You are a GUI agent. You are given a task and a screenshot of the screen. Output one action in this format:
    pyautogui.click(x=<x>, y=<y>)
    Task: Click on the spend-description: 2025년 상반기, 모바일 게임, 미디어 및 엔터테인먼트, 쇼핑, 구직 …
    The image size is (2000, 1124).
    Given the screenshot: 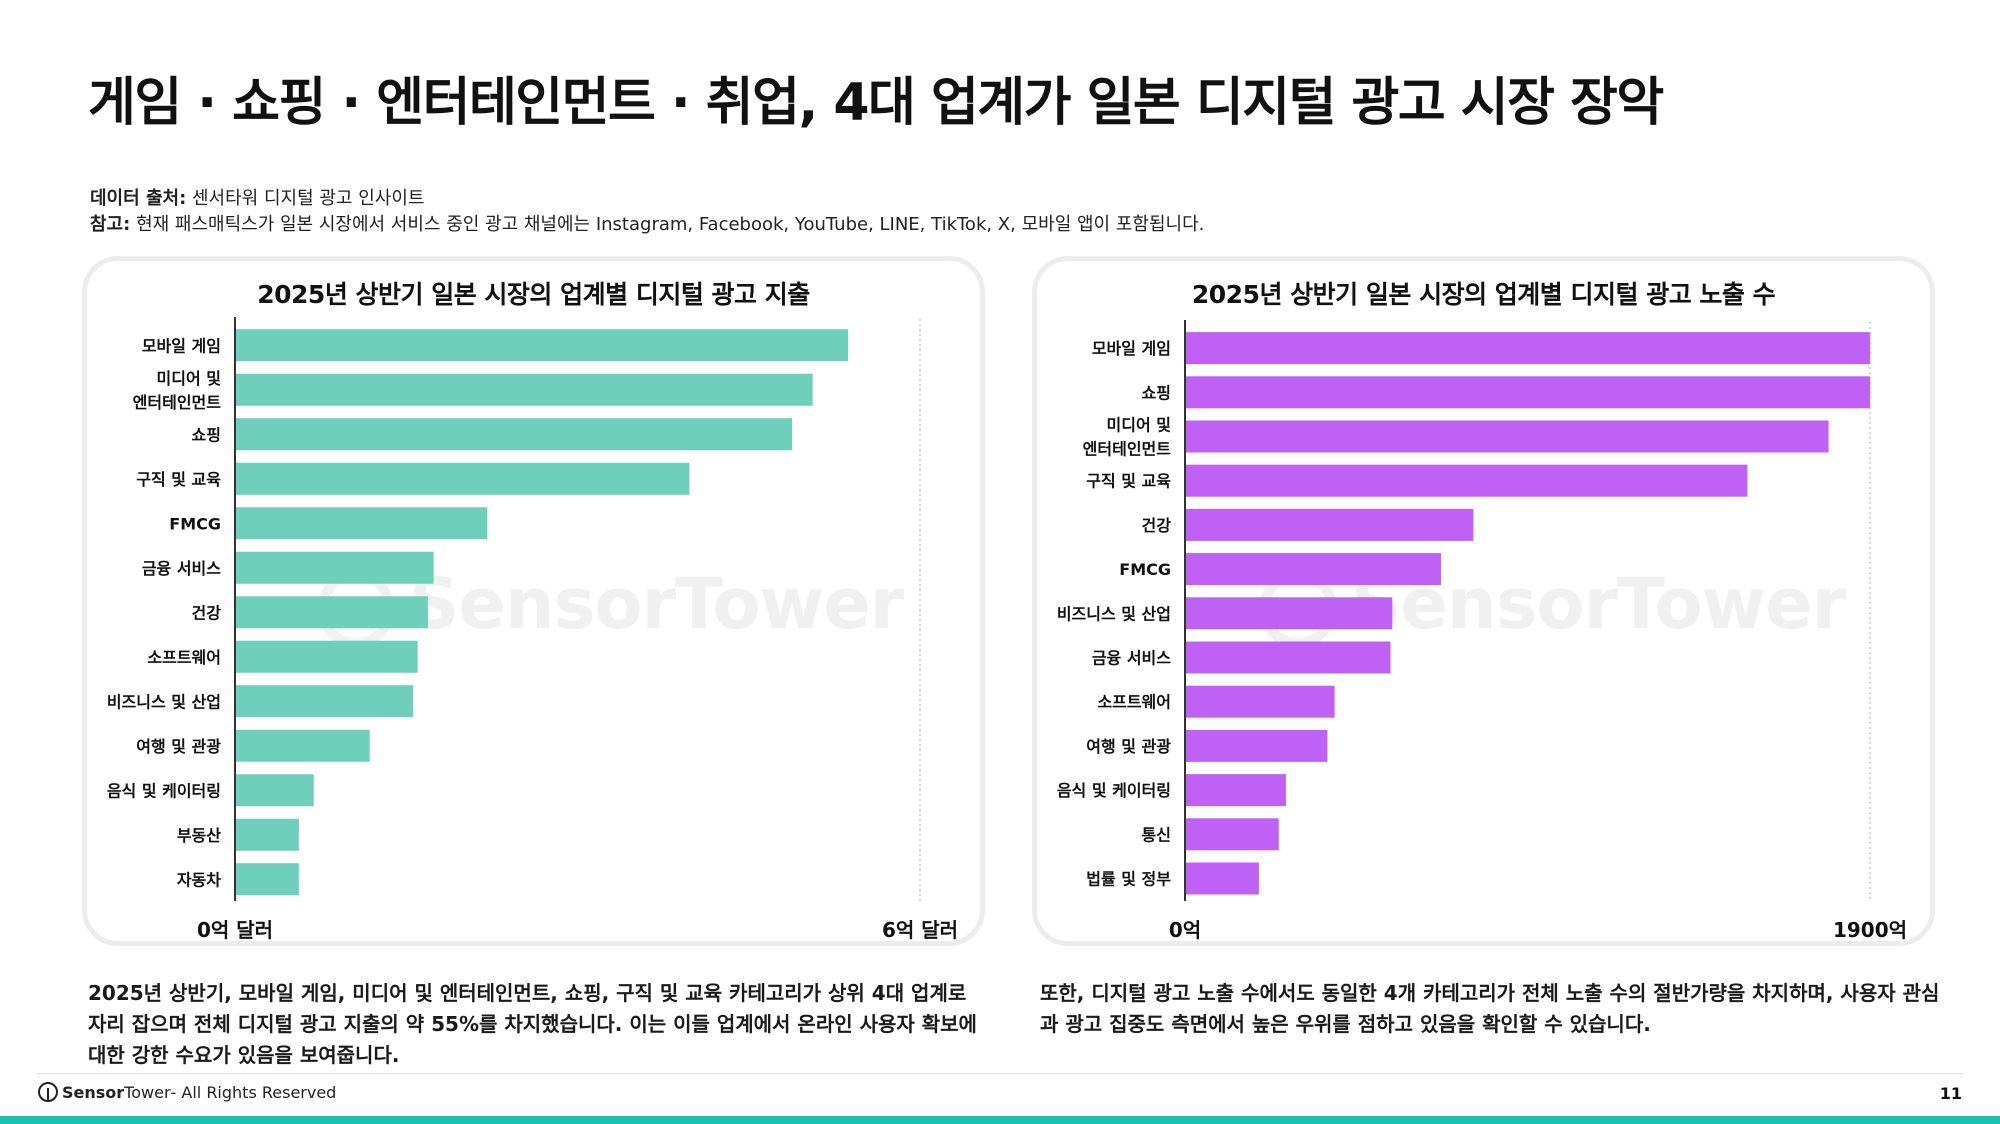 What is the action you would take?
    pyautogui.click(x=532, y=1024)
    